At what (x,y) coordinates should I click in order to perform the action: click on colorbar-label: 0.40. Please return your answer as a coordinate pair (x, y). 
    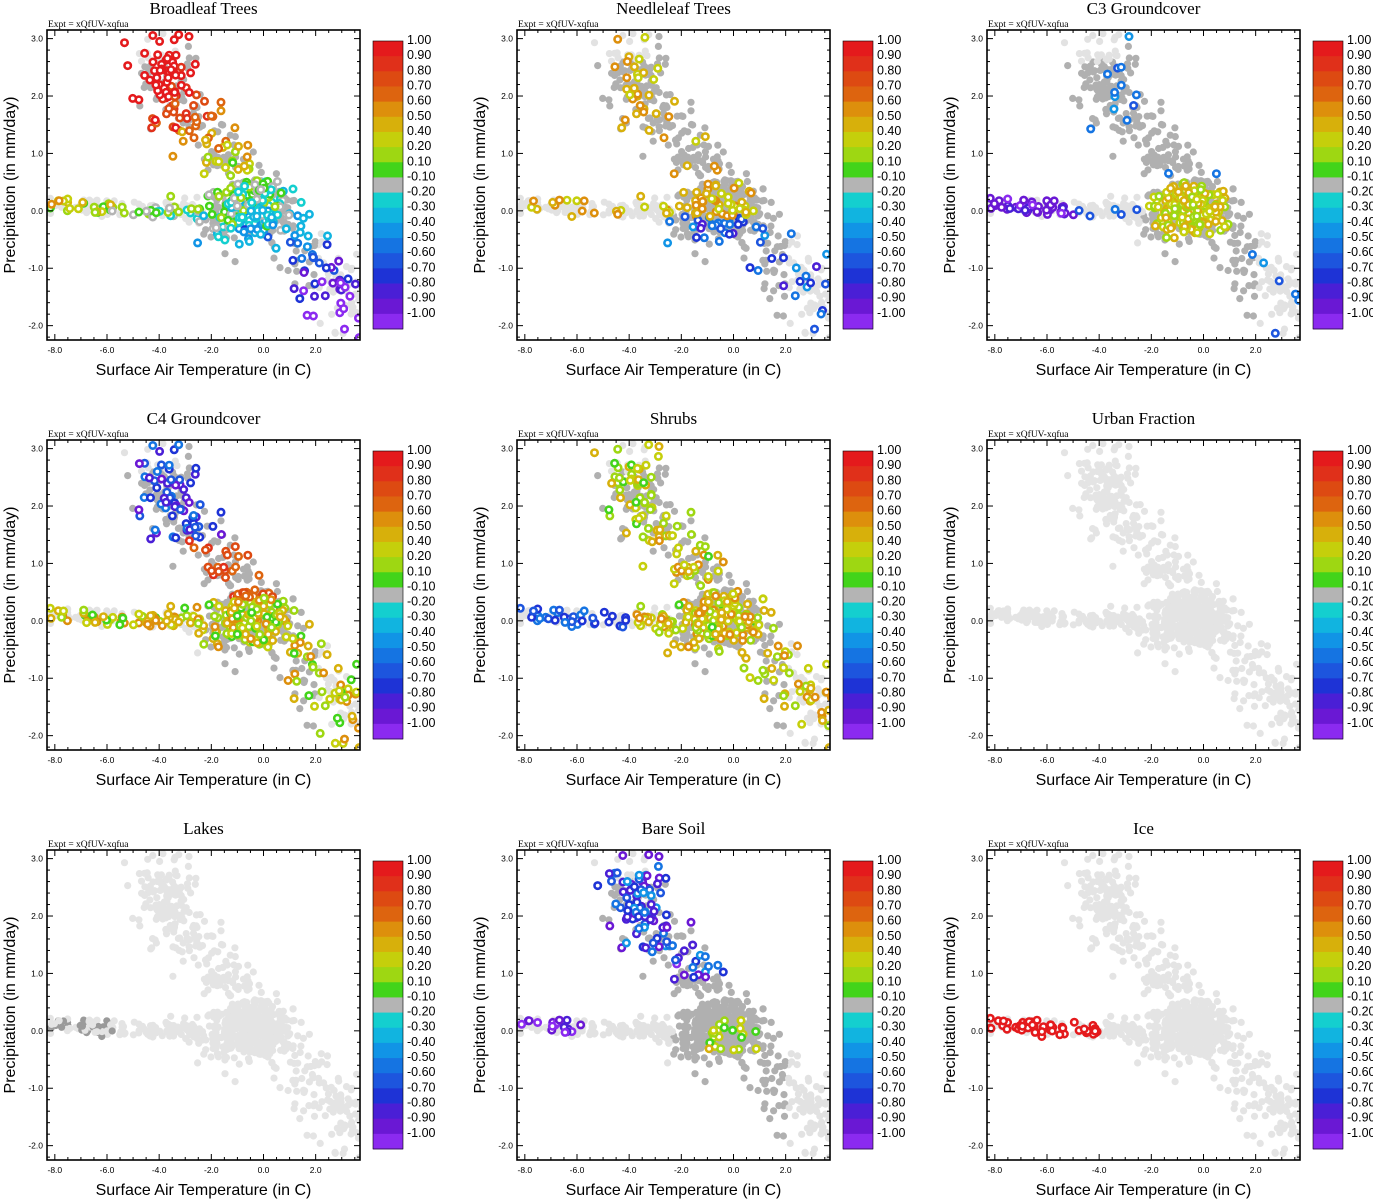
    Looking at the image, I should click on (1359, 131).